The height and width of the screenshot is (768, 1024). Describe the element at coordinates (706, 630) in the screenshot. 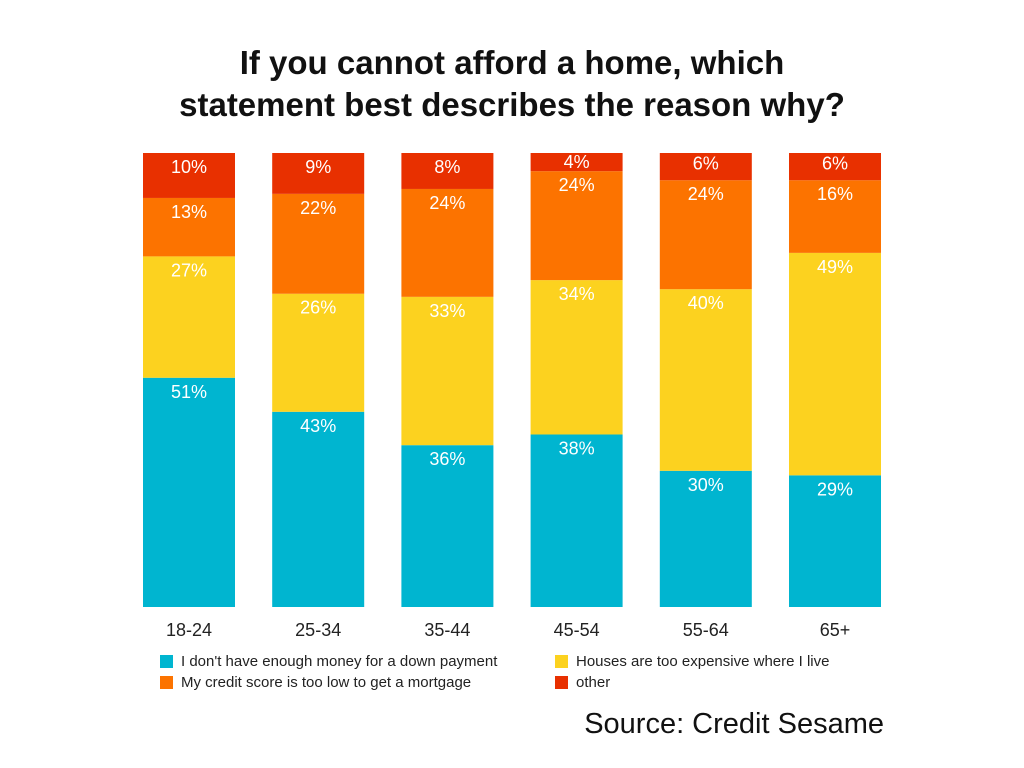

I see `x-tick-label-55-64: 55-64` at that location.